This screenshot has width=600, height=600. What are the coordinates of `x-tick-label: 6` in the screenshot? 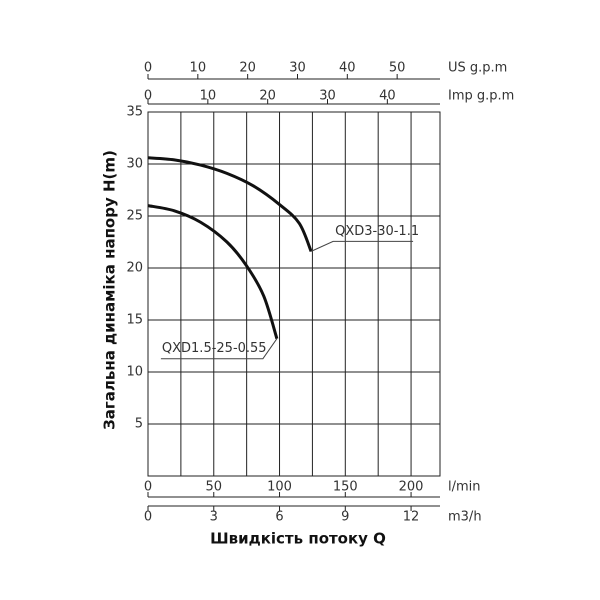 It's located at (279, 517).